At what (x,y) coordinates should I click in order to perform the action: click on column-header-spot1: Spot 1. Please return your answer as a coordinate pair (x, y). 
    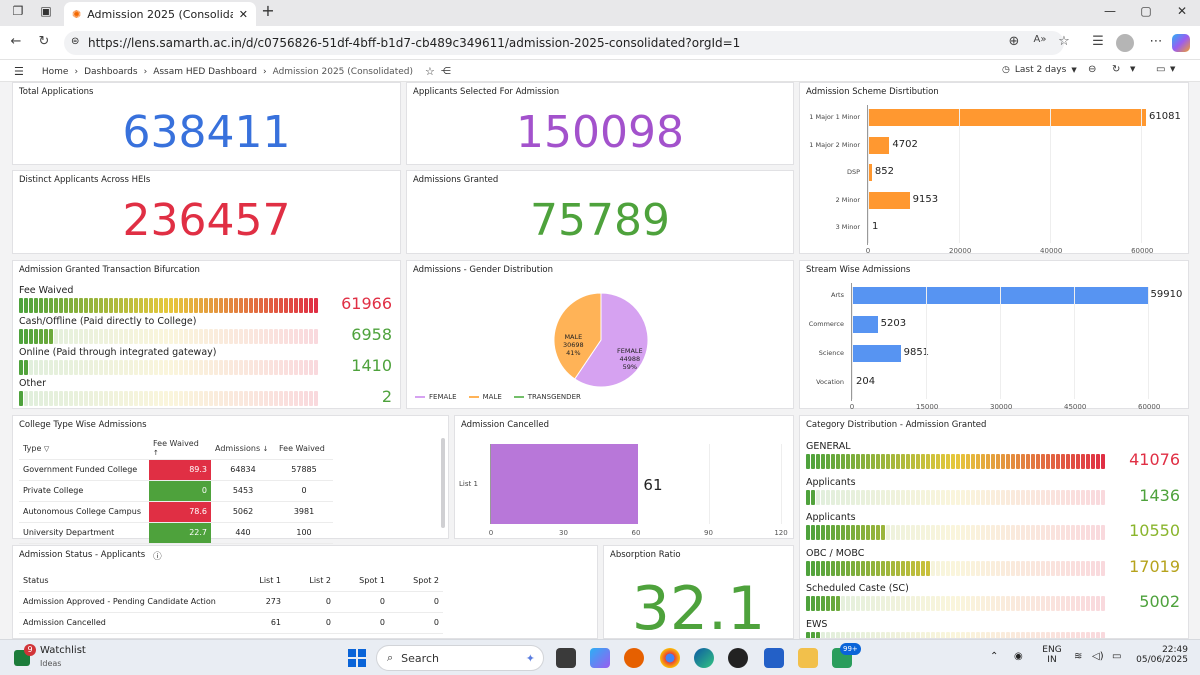
    Looking at the image, I should click on (362, 581).